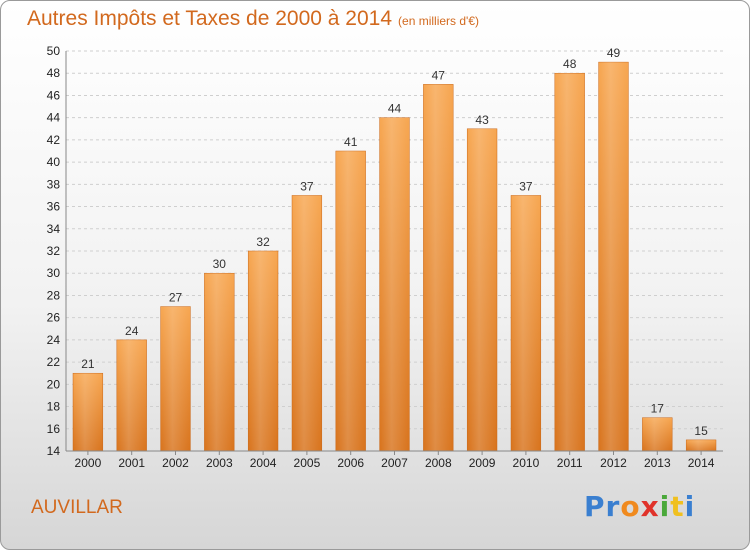 This screenshot has width=750, height=550. I want to click on value-label-2012: 49, so click(614, 53).